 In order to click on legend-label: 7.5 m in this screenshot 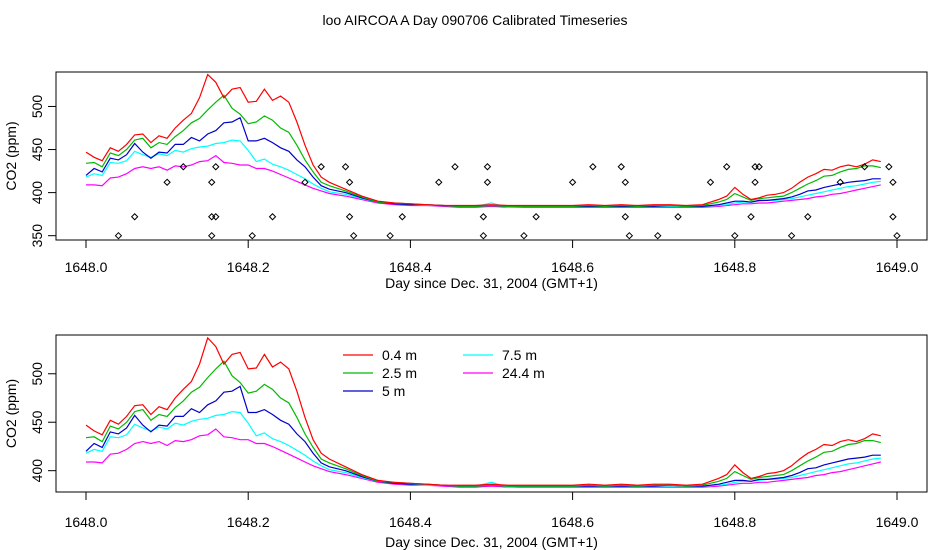, I will do `click(519, 355)`.